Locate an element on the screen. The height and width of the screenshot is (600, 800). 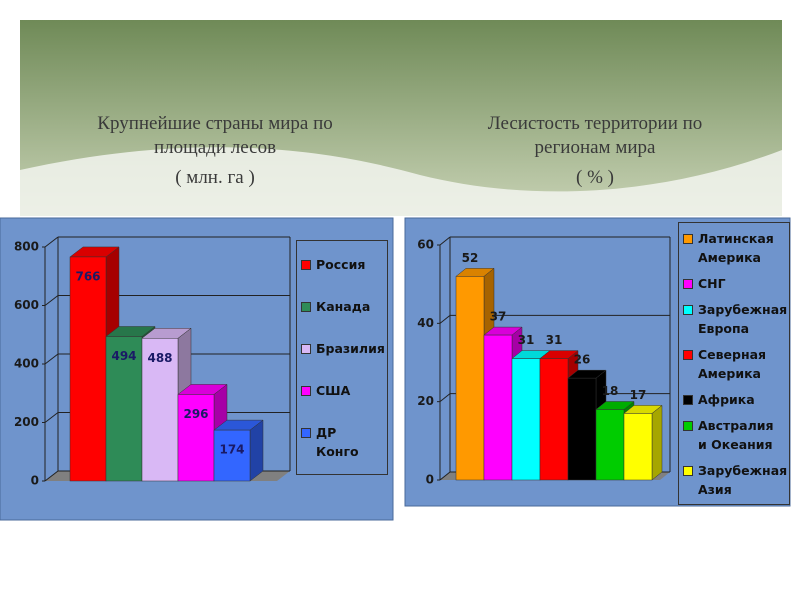
legend-entry: ДР Конго is located at coordinates (342, 442).